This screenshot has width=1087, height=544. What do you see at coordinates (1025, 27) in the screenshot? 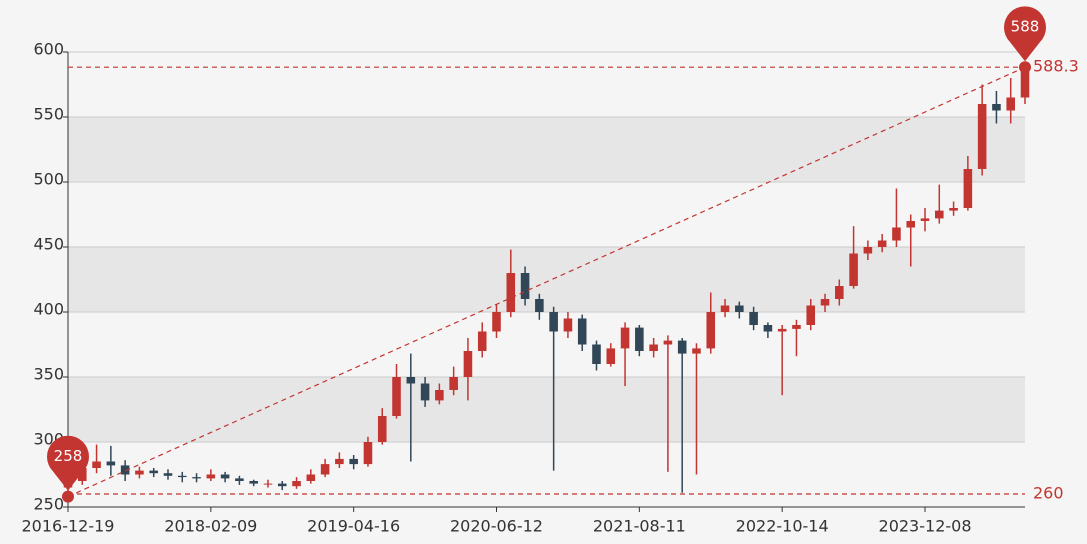
I see `mark-pin-label: 588` at bounding box center [1025, 27].